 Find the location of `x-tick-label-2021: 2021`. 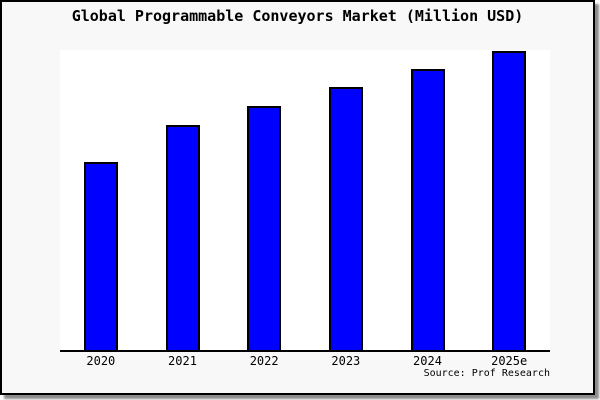

x-tick-label-2021: 2021 is located at coordinates (182, 361).